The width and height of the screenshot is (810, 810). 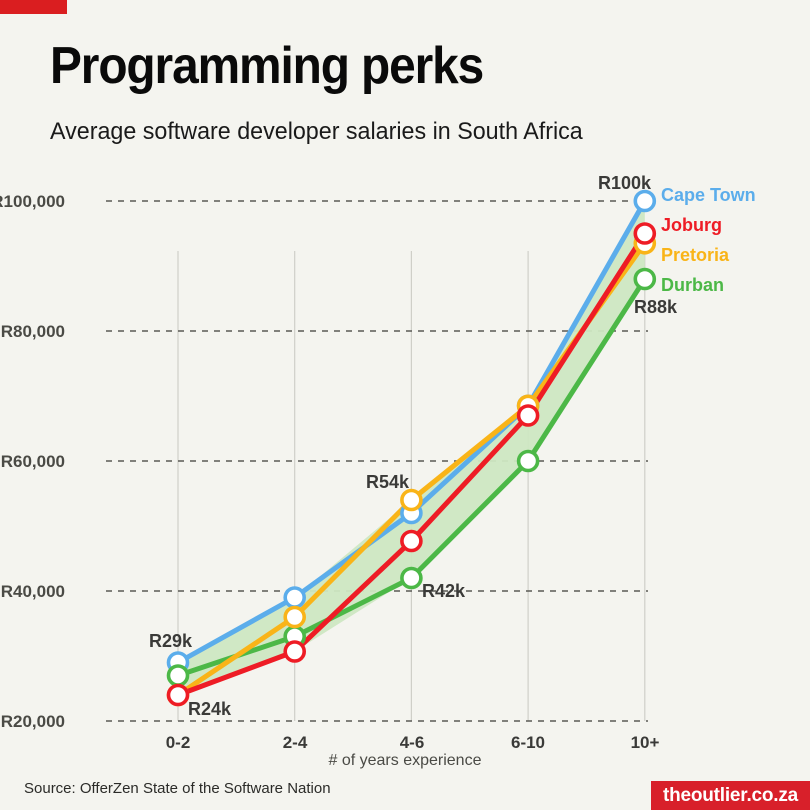 I want to click on legend-item-joburg: Joburg, so click(x=691, y=225).